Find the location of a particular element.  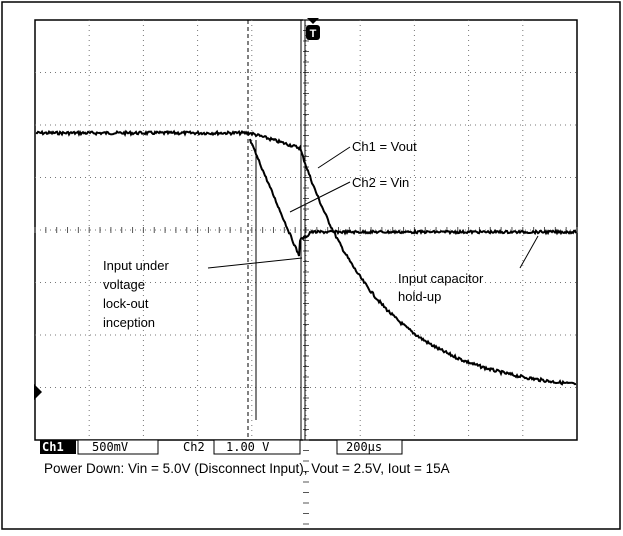

ch1-badge is located at coordinates (58, 447).